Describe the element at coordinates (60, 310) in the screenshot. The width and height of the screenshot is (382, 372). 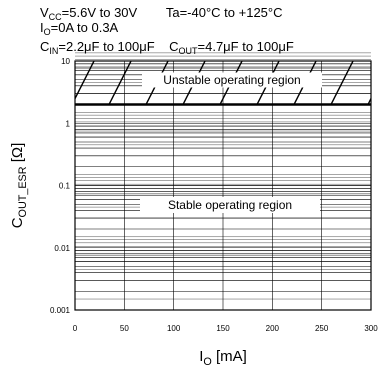
I see `y-tick-label: 0.001` at that location.